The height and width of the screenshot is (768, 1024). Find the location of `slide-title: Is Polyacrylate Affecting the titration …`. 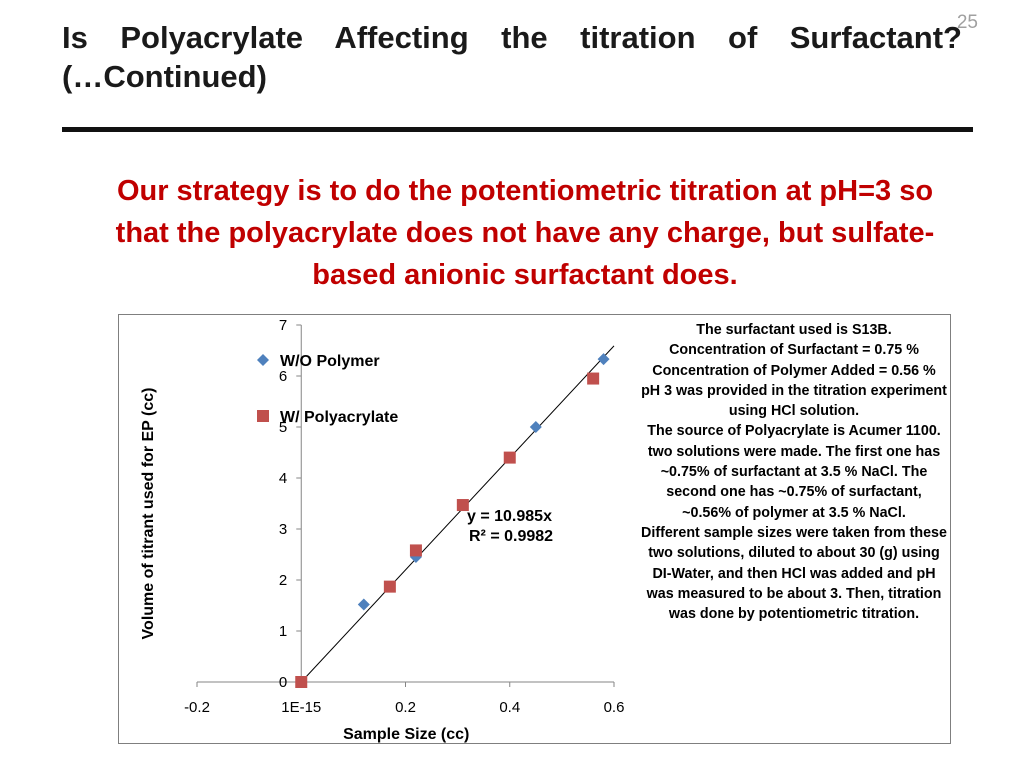

slide-title: Is Polyacrylate Affecting the titration … is located at coordinates (512, 57).